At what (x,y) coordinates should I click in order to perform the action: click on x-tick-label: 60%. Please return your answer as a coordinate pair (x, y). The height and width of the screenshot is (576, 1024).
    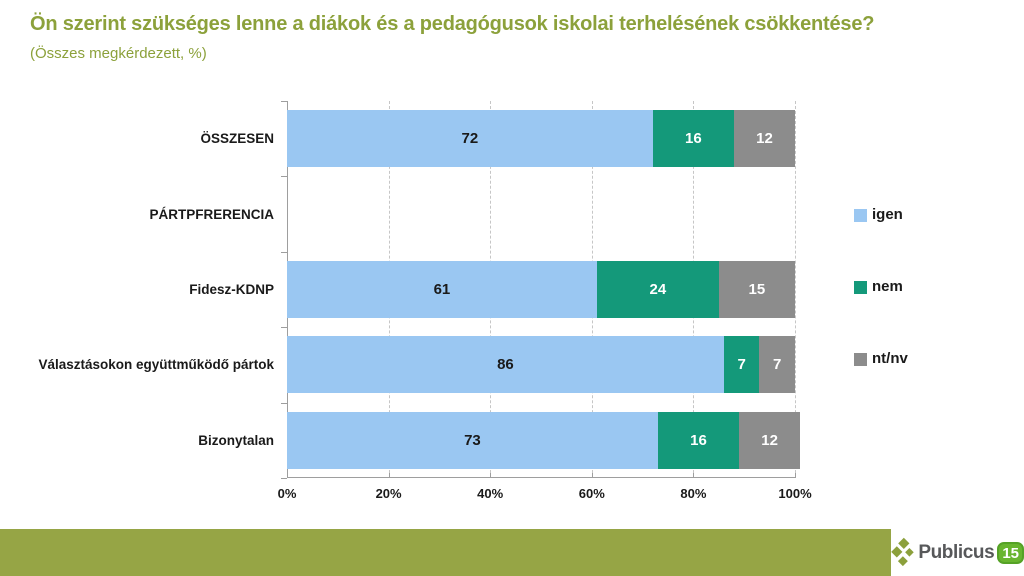
    Looking at the image, I should click on (591, 493).